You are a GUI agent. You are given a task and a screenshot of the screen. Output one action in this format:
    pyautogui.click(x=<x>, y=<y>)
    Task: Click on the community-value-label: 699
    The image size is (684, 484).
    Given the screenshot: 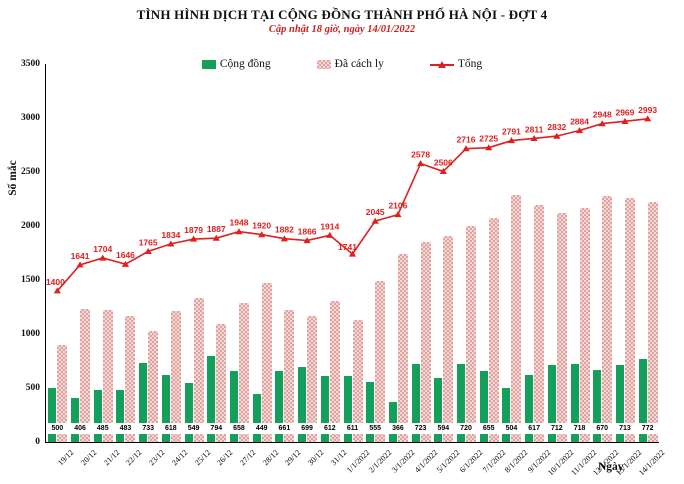 What is the action you would take?
    pyautogui.click(x=307, y=428)
    